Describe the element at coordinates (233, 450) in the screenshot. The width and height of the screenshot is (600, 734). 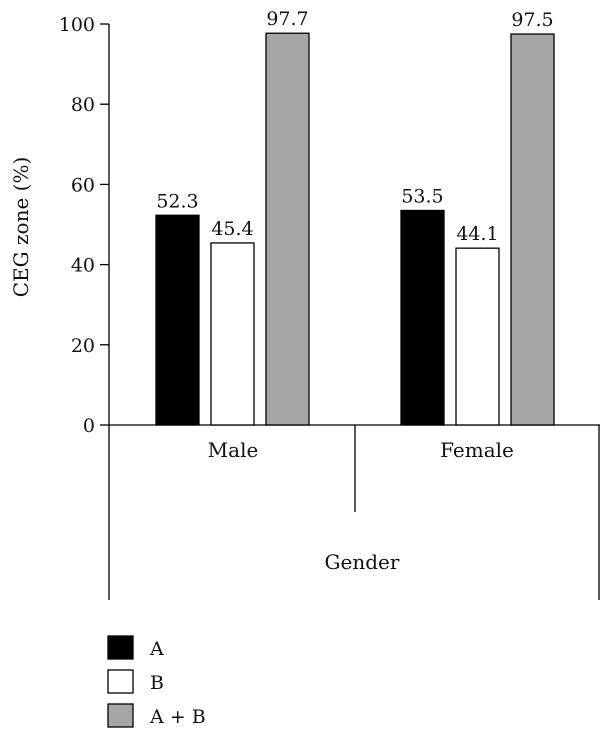
I see `x-category-label: Male` at that location.